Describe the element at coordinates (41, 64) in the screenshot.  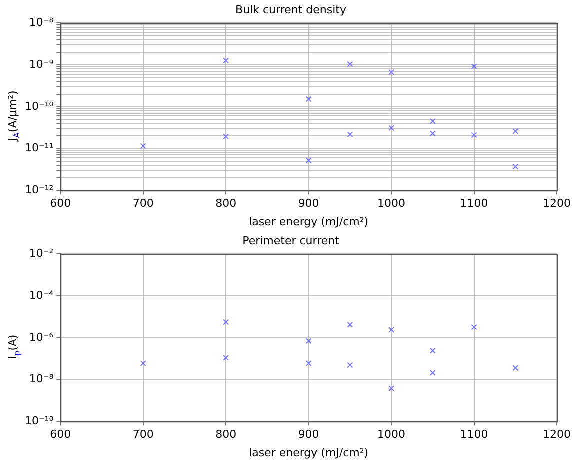
I see `y-tick-label: 10⁻⁹` at that location.